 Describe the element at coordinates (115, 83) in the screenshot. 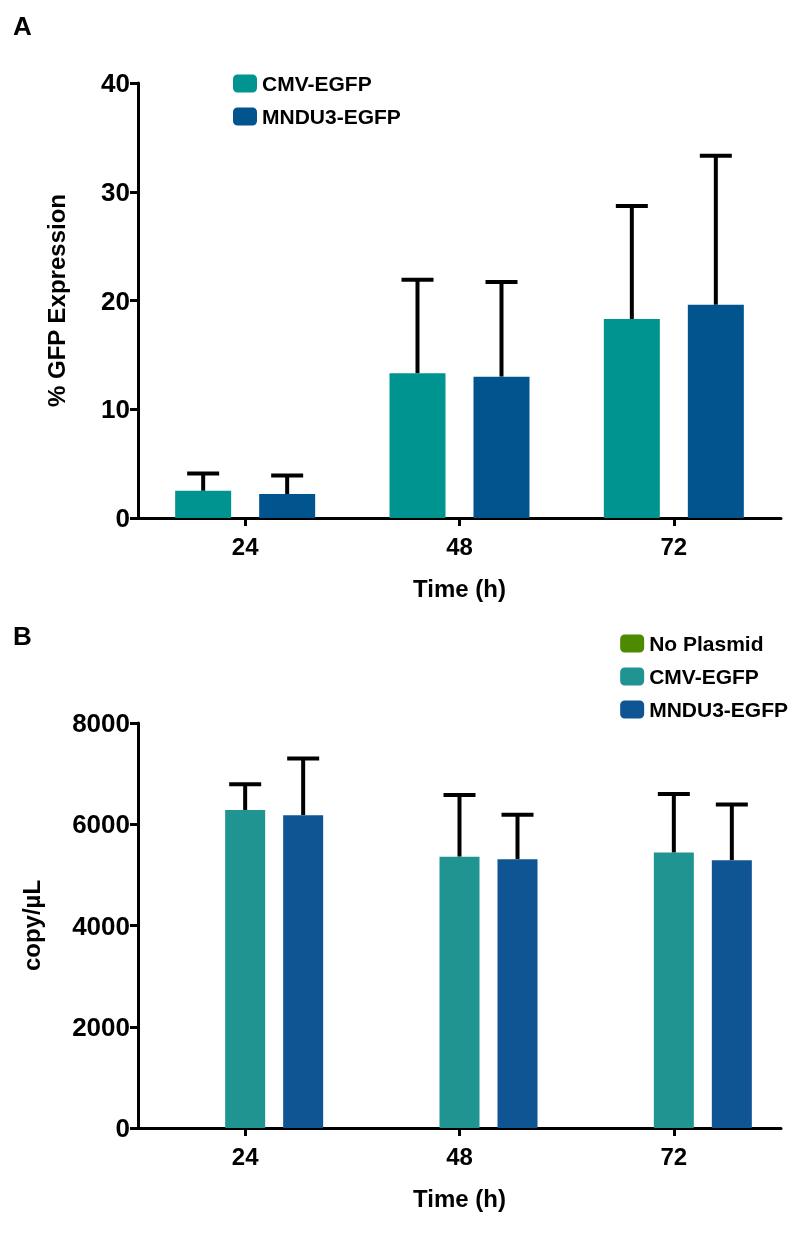

I see `y-tick-label: 40` at that location.